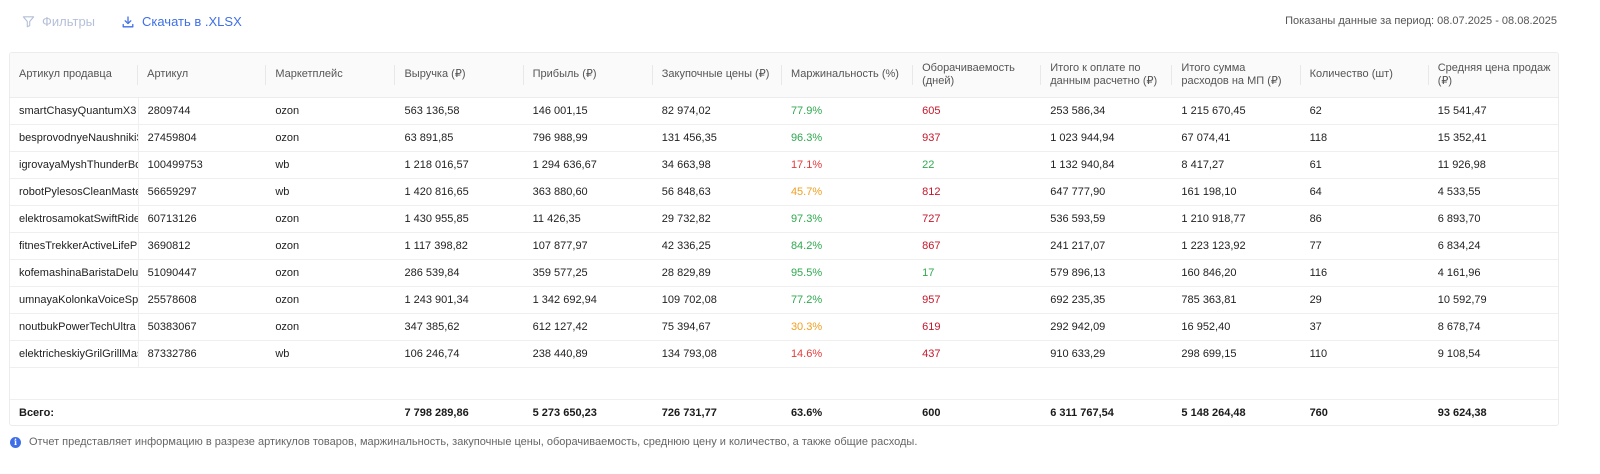  Describe the element at coordinates (717, 138) in the screenshot. I see `table-cell: 131 456,35` at that location.